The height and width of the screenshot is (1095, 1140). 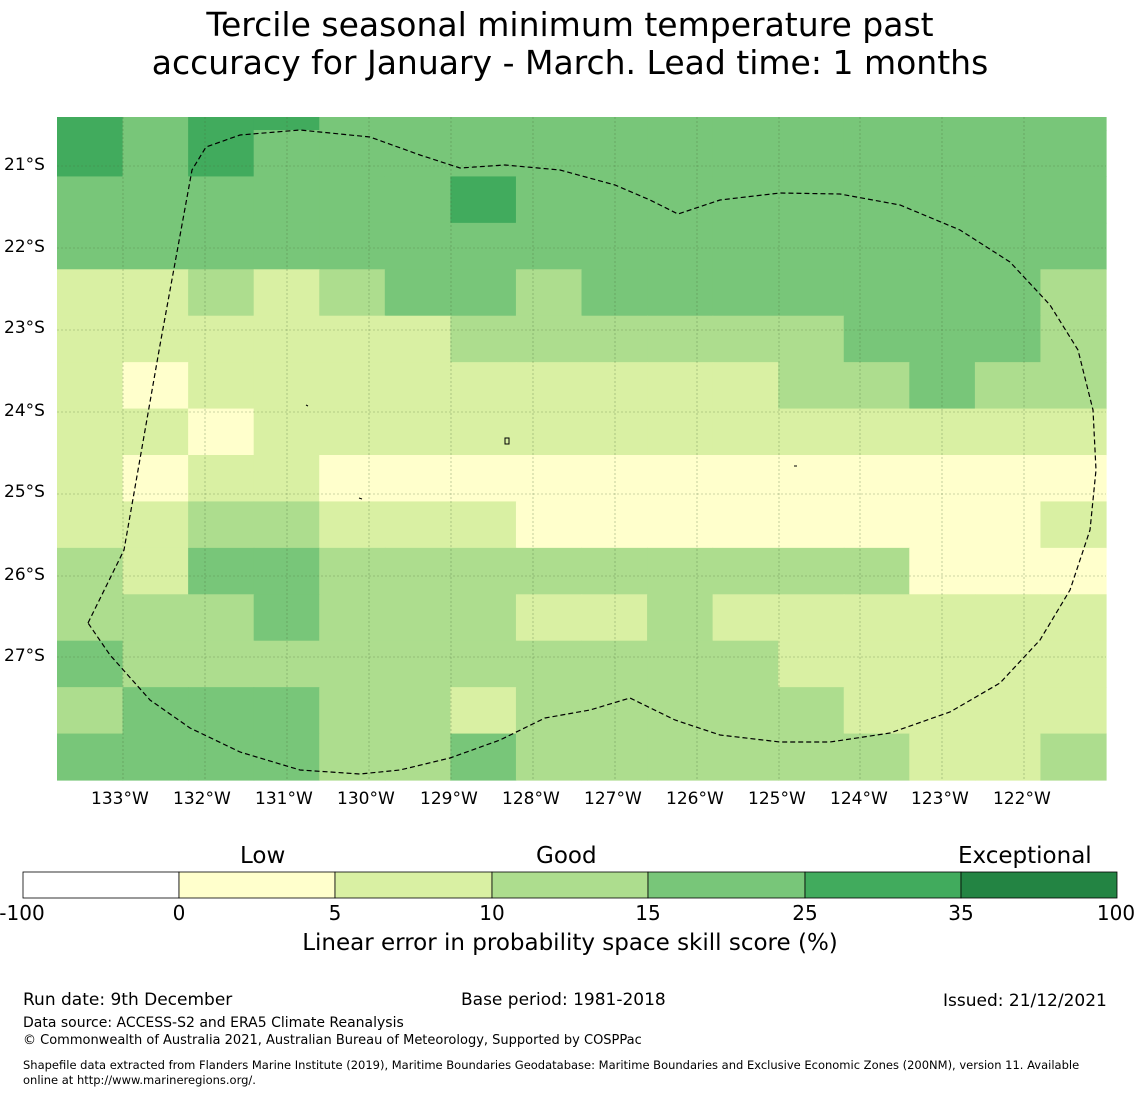 I want to click on lon-label: 125°W, so click(x=777, y=799).